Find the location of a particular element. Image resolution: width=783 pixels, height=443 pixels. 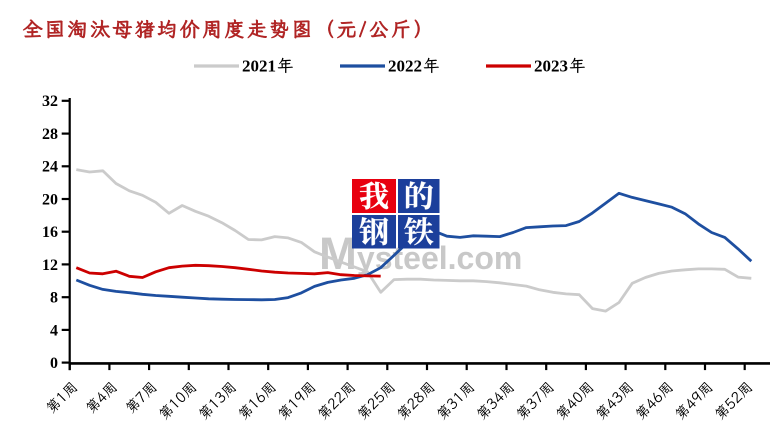

svg-text: 32 is located at coordinates (50, 101).